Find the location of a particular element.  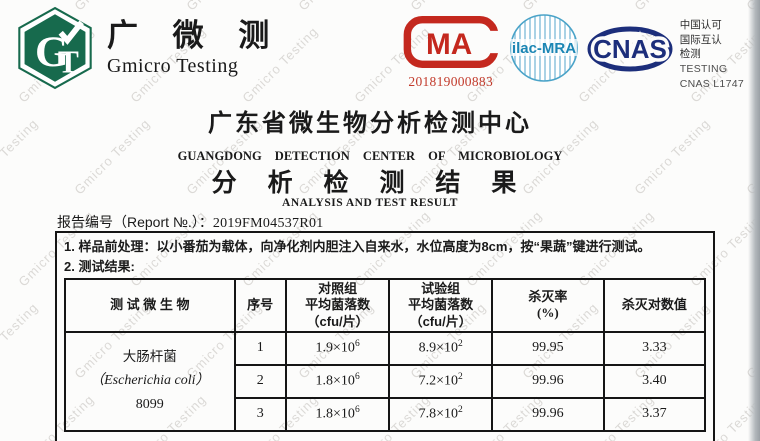

cma-label: MA is located at coordinates (449, 44).